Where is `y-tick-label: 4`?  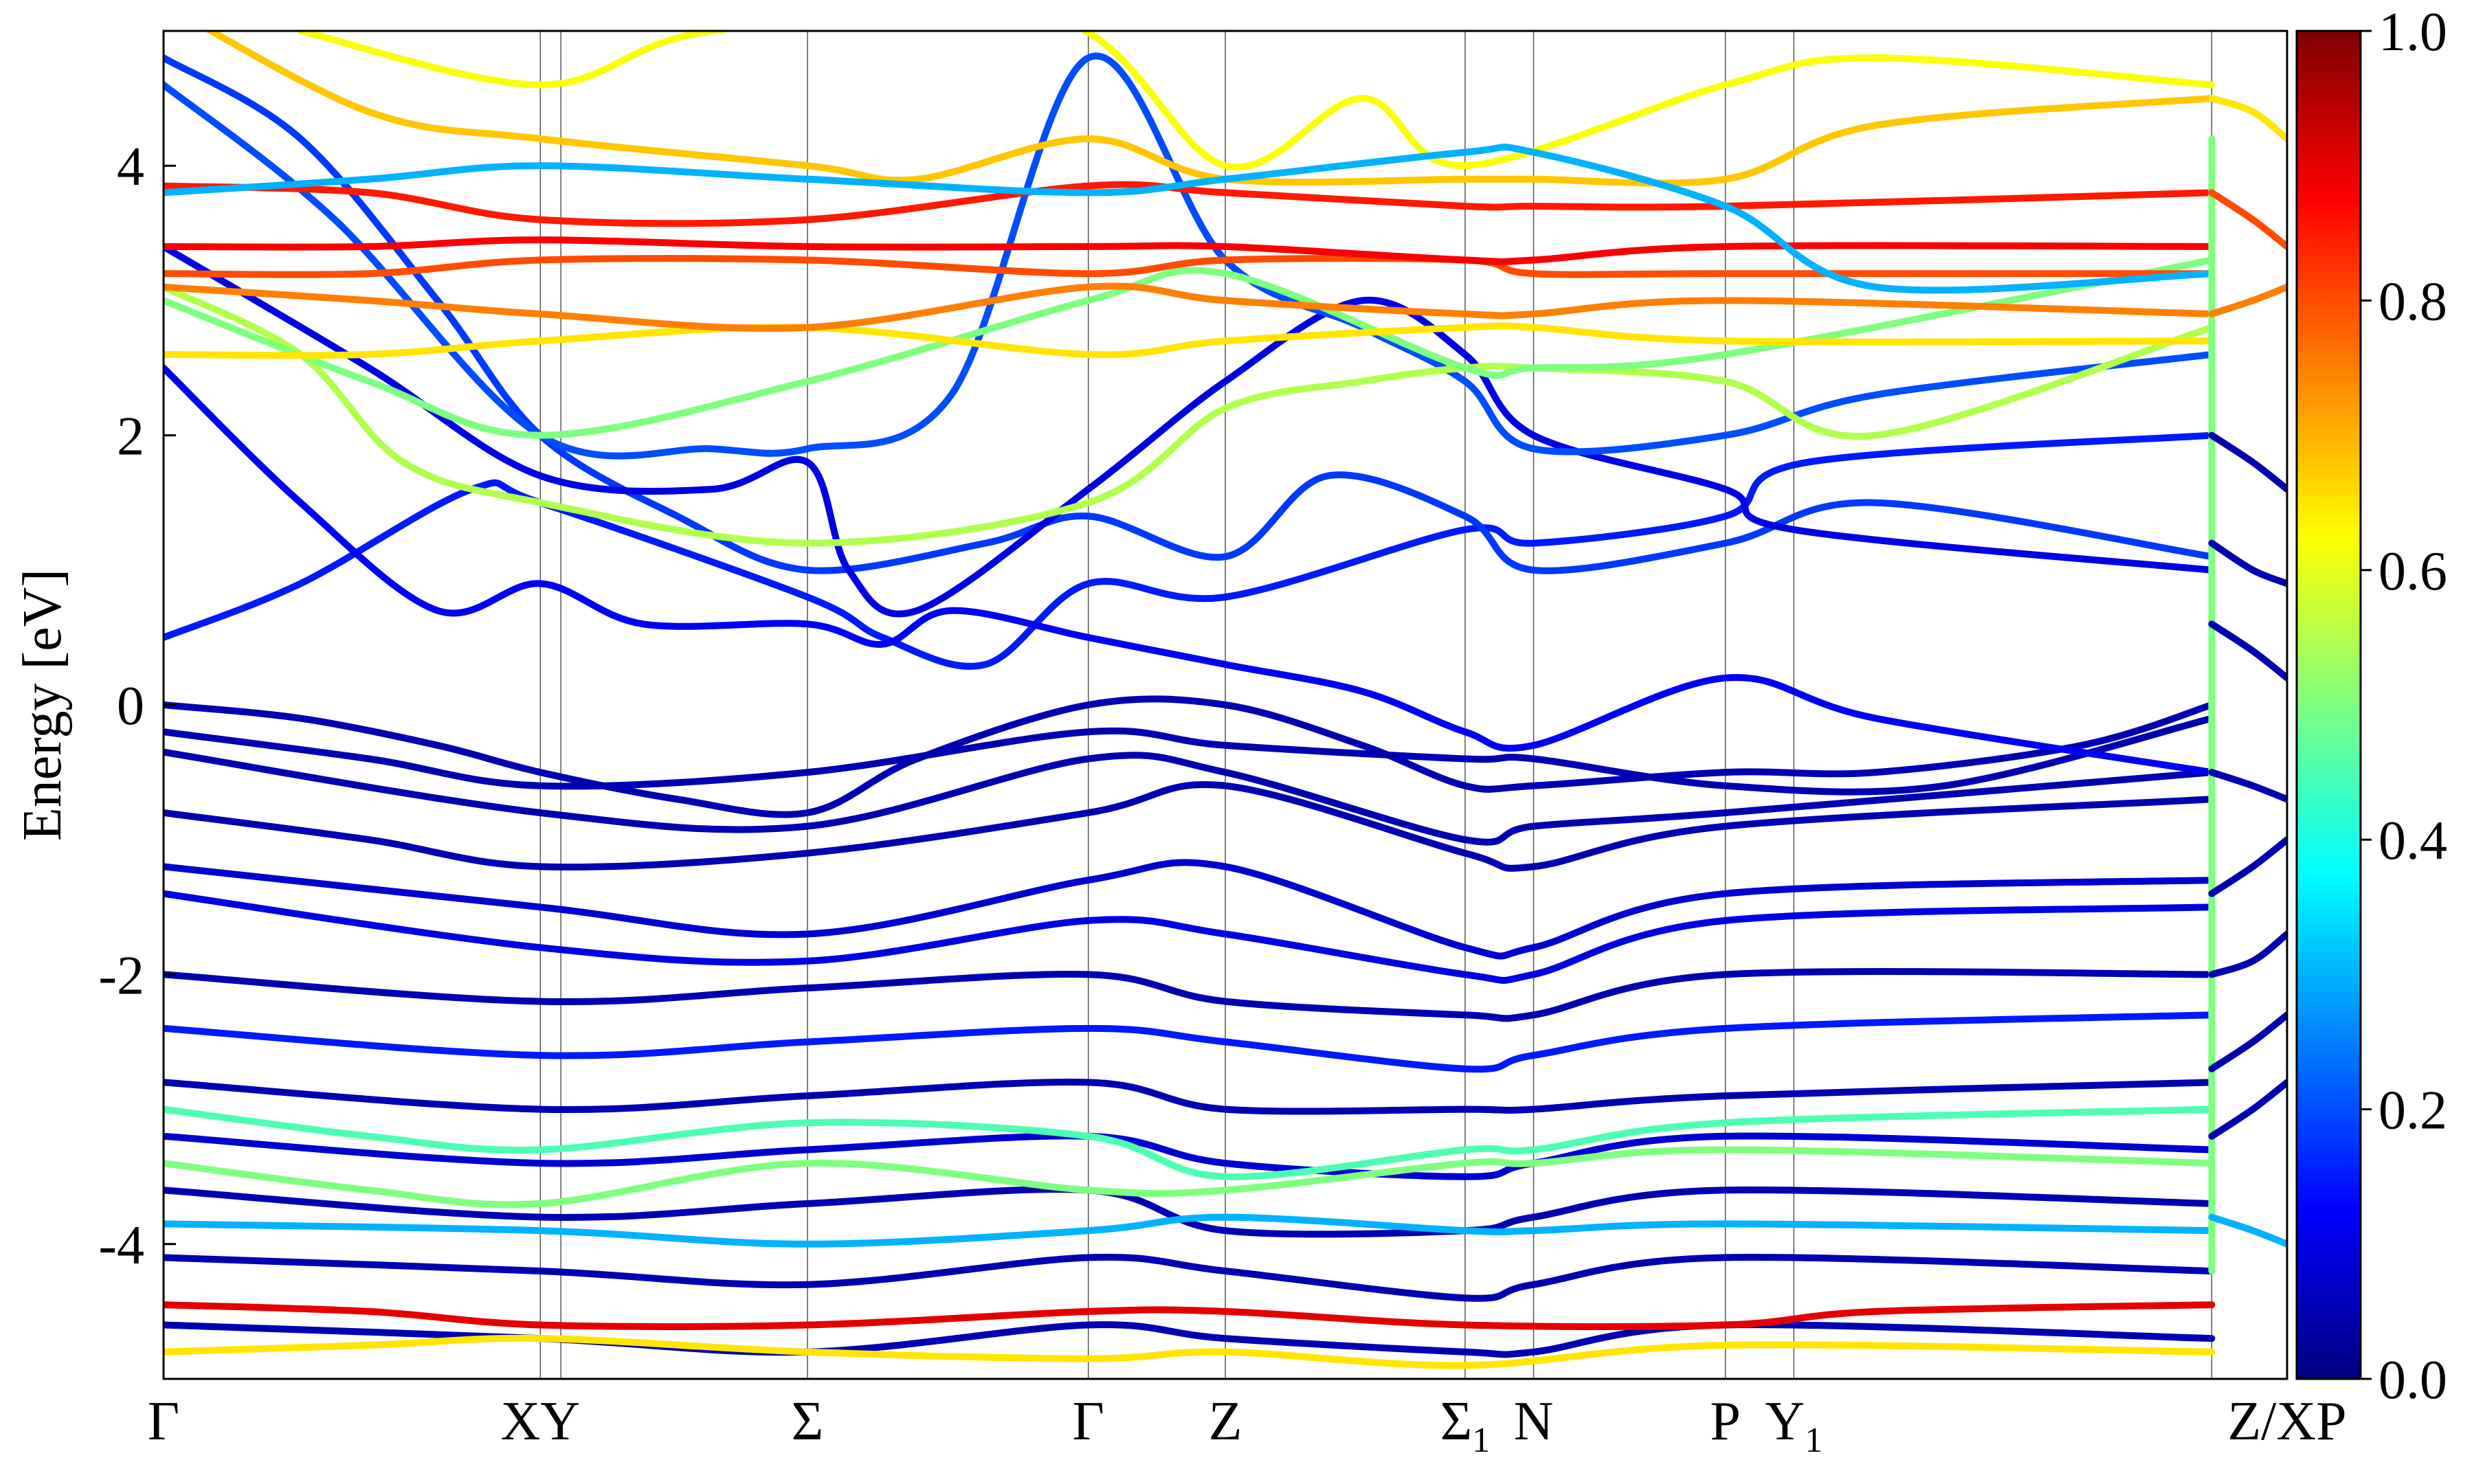
y-tick-label: 4 is located at coordinates (130, 167).